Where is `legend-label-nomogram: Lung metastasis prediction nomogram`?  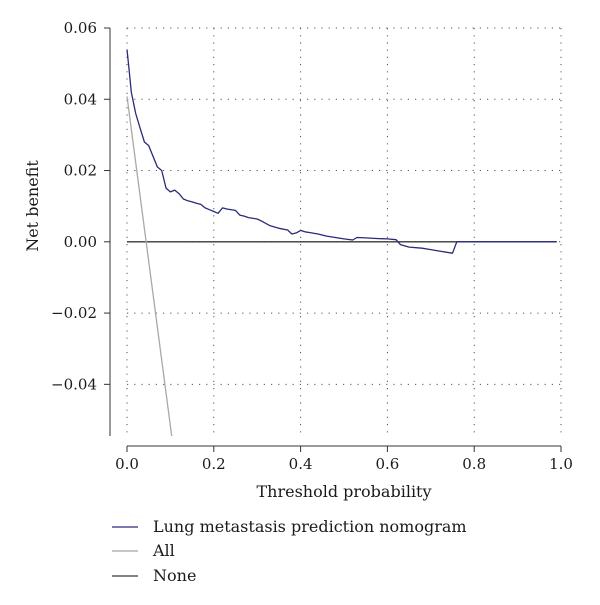 legend-label-nomogram: Lung metastasis prediction nomogram is located at coordinates (310, 526).